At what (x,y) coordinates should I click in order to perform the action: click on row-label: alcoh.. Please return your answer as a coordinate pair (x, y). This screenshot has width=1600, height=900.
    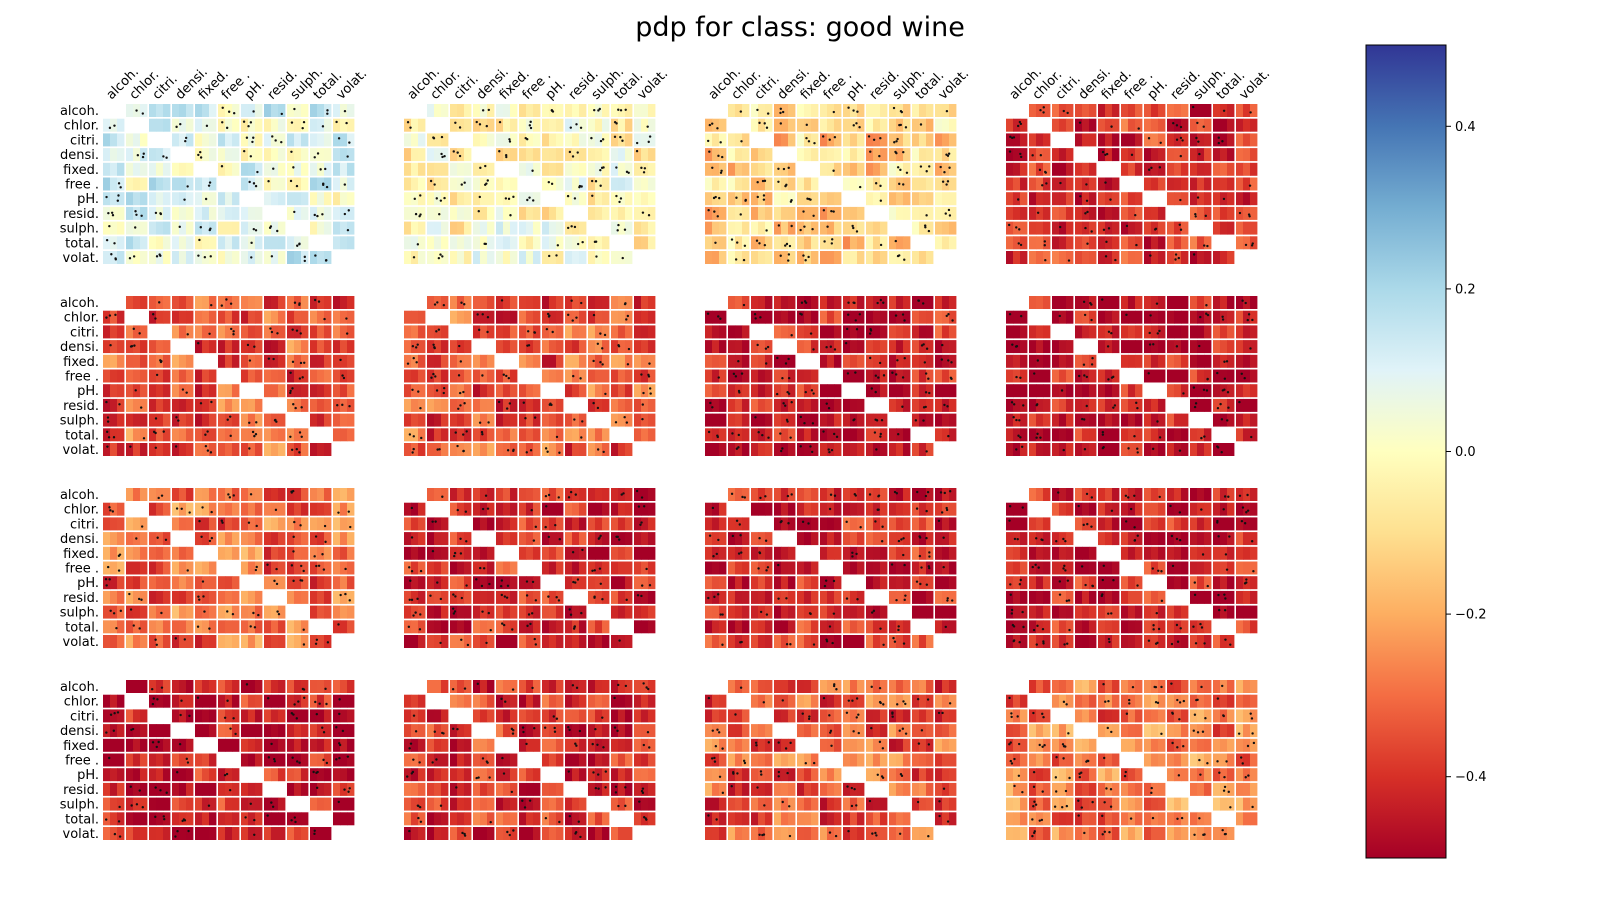
    Looking at the image, I should click on (79, 495).